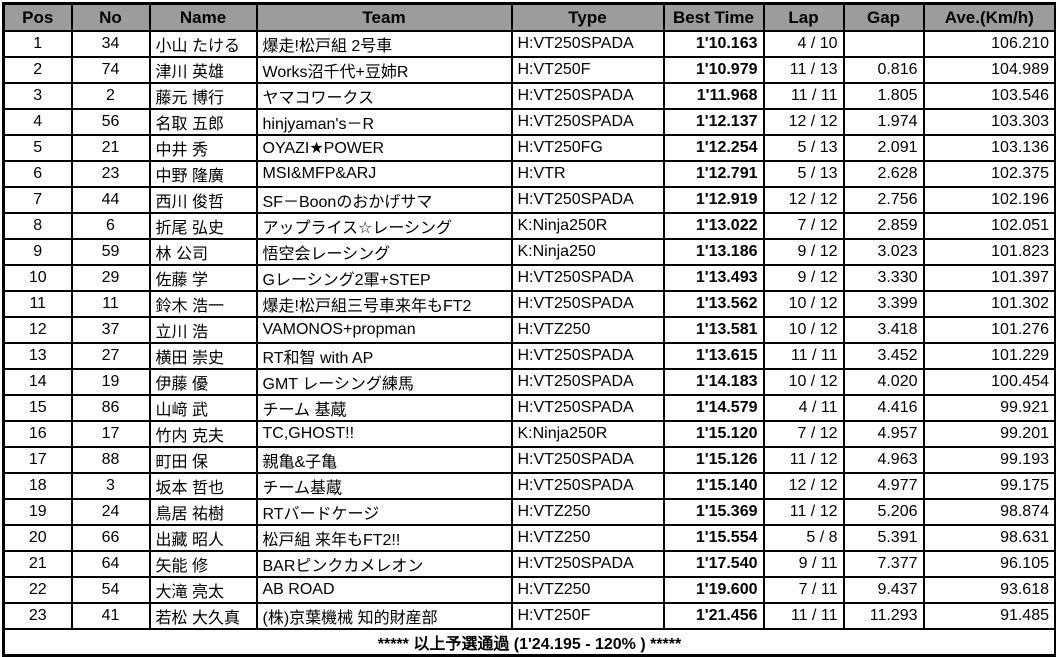 The width and height of the screenshot is (1056, 657). Describe the element at coordinates (110, 174) in the screenshot. I see `rider-number-cell: 23` at that location.